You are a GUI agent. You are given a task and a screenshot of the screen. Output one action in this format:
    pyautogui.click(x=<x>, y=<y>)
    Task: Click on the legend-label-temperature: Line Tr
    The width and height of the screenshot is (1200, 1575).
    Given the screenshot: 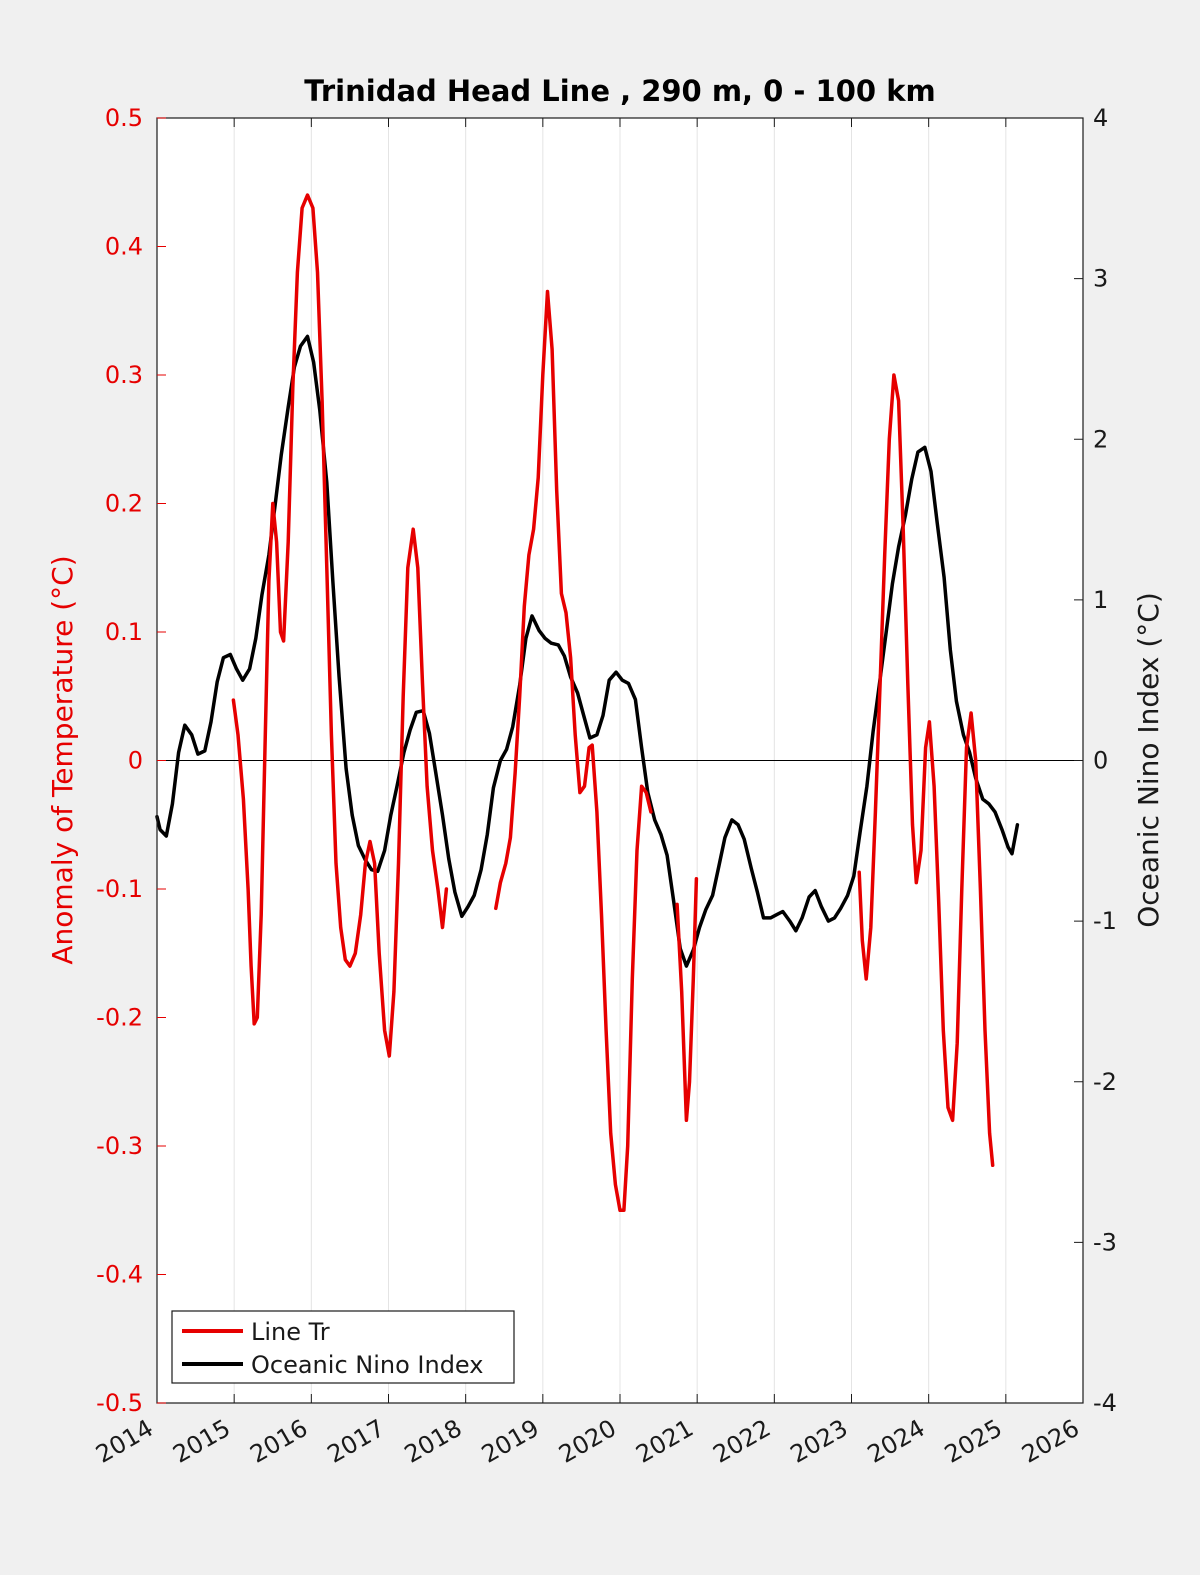 What is the action you would take?
    pyautogui.click(x=290, y=1332)
    